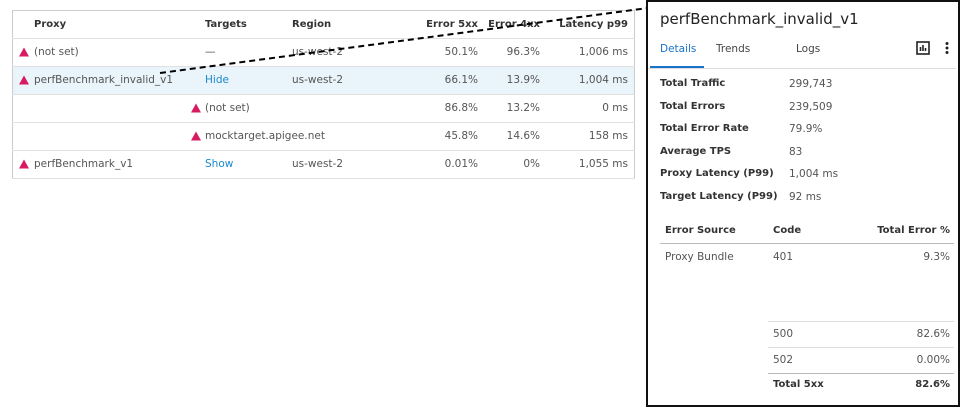 This screenshot has height=407, width=960. Describe the element at coordinates (783, 360) in the screenshot. I see `error-code: 502` at that location.